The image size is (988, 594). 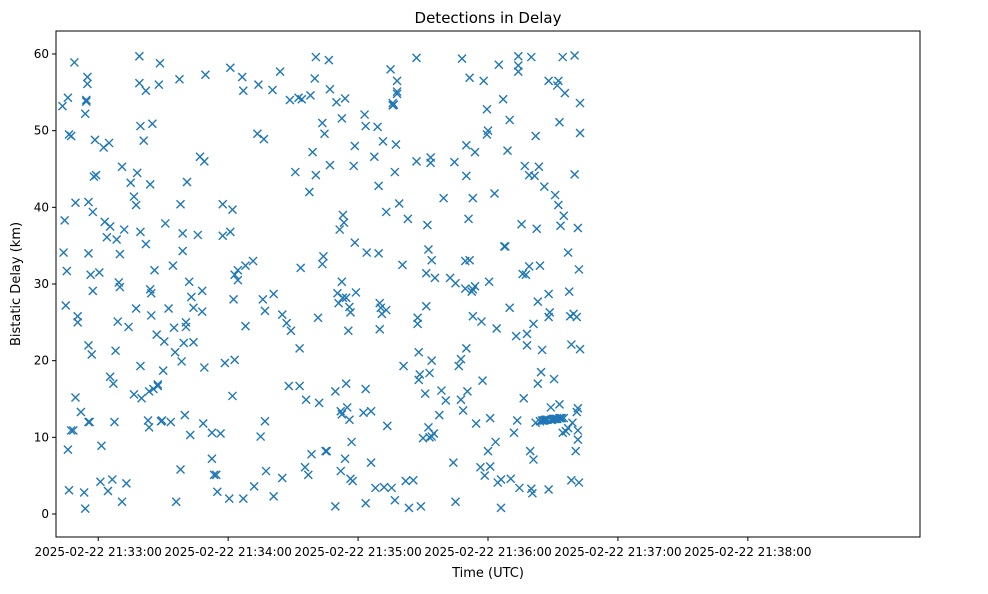 What do you see at coordinates (45, 284) in the screenshot?
I see `y-axis-ticks: 0 10 20 30 40 50 60` at bounding box center [45, 284].